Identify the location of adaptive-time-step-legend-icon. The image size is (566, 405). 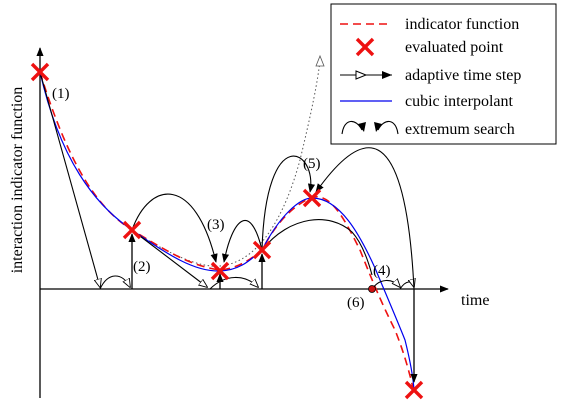
(366, 75).